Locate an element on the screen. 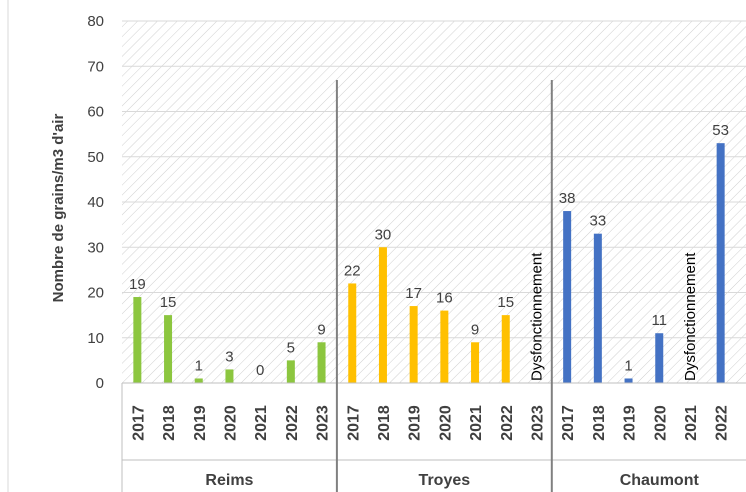 The image size is (746, 492). y-axis-label: Nombre de grains/m3 d'air is located at coordinates (58, 208).